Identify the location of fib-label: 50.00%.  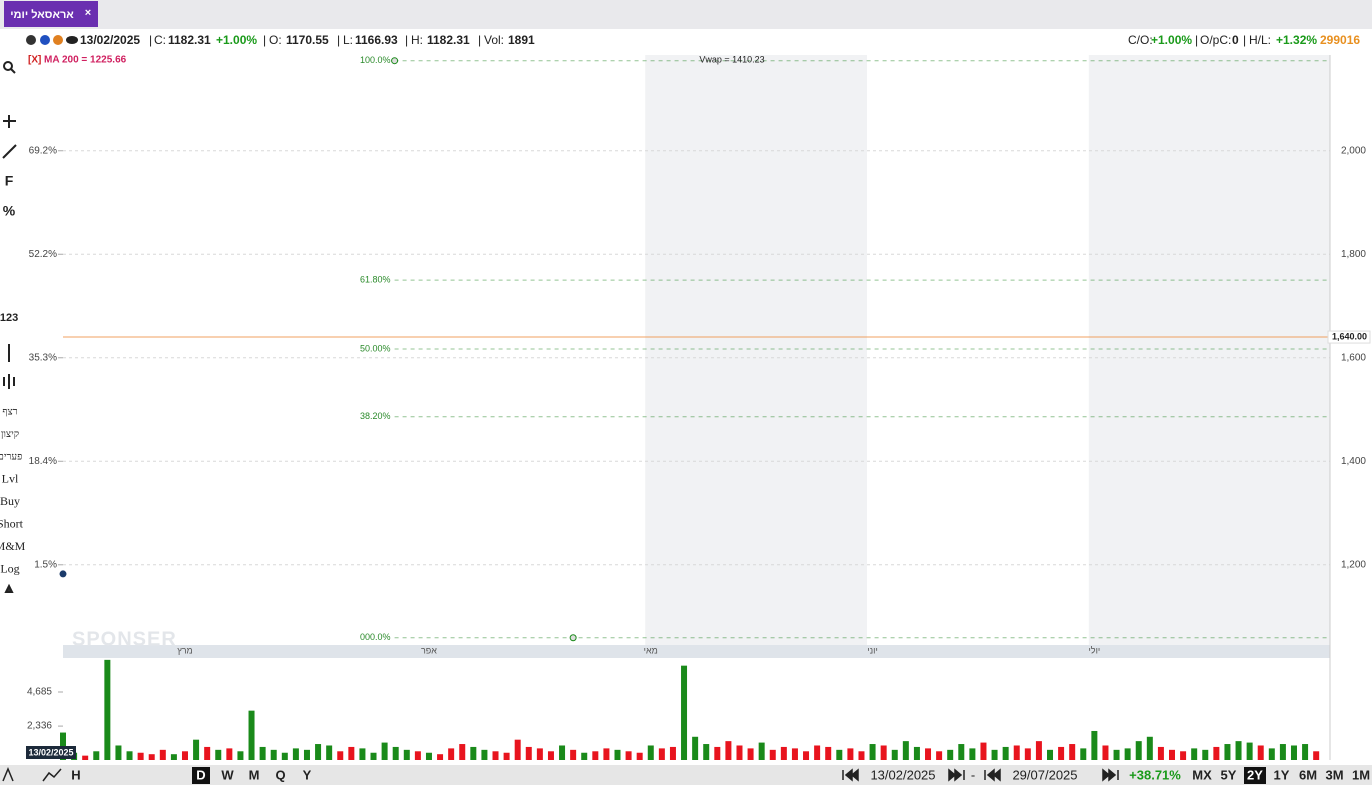
(375, 348).